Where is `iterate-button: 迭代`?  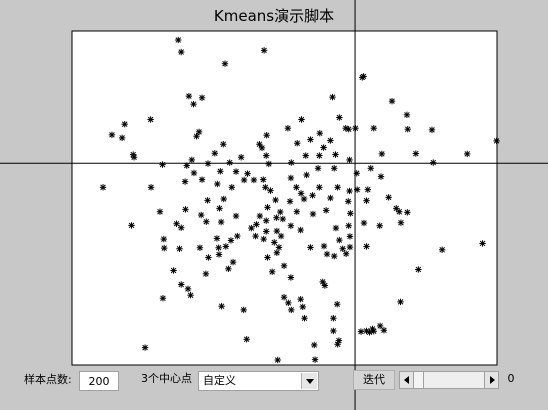
iterate-button: 迭代 is located at coordinates (374, 380).